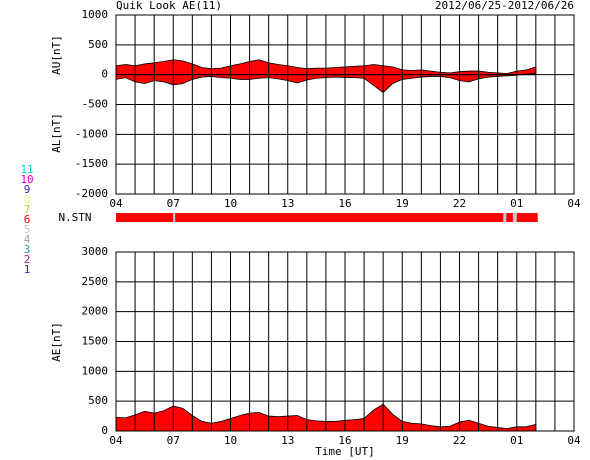  What do you see at coordinates (56, 342) in the screenshot?
I see `y-axis-label: AE[nT]` at bounding box center [56, 342].